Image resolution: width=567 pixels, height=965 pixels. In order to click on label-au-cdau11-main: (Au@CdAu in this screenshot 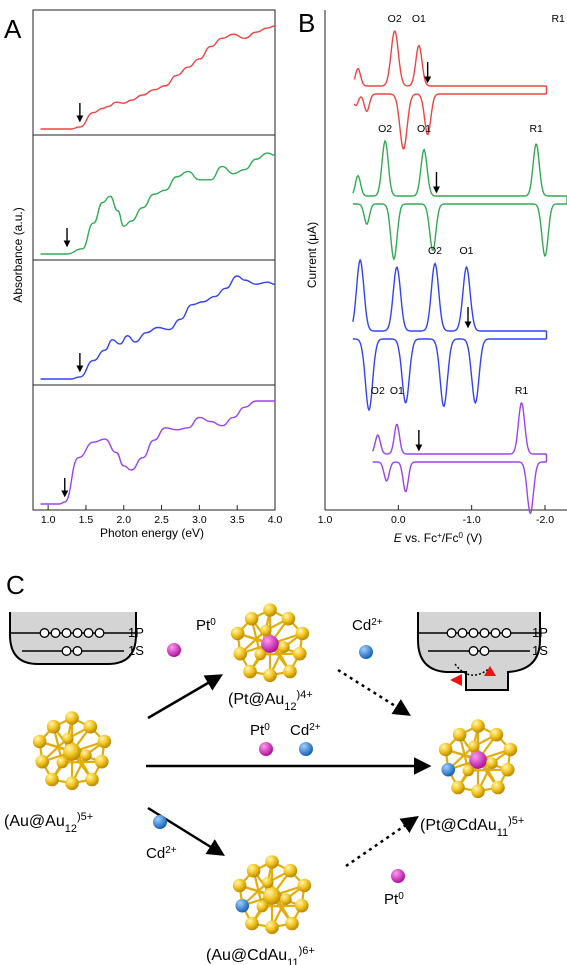, I will do `click(246, 955)`.